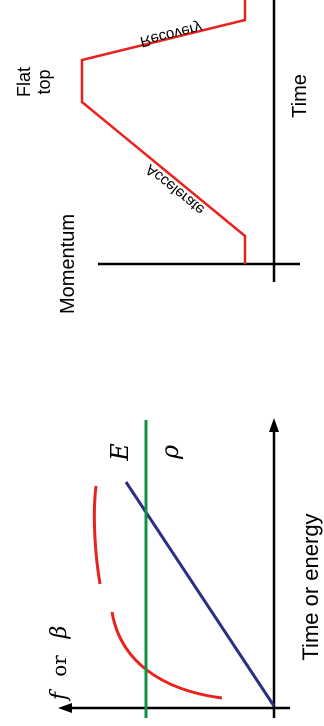  What do you see at coordinates (175, 190) in the screenshot?
I see `accelerate-phase-label: Accelerate` at bounding box center [175, 190].